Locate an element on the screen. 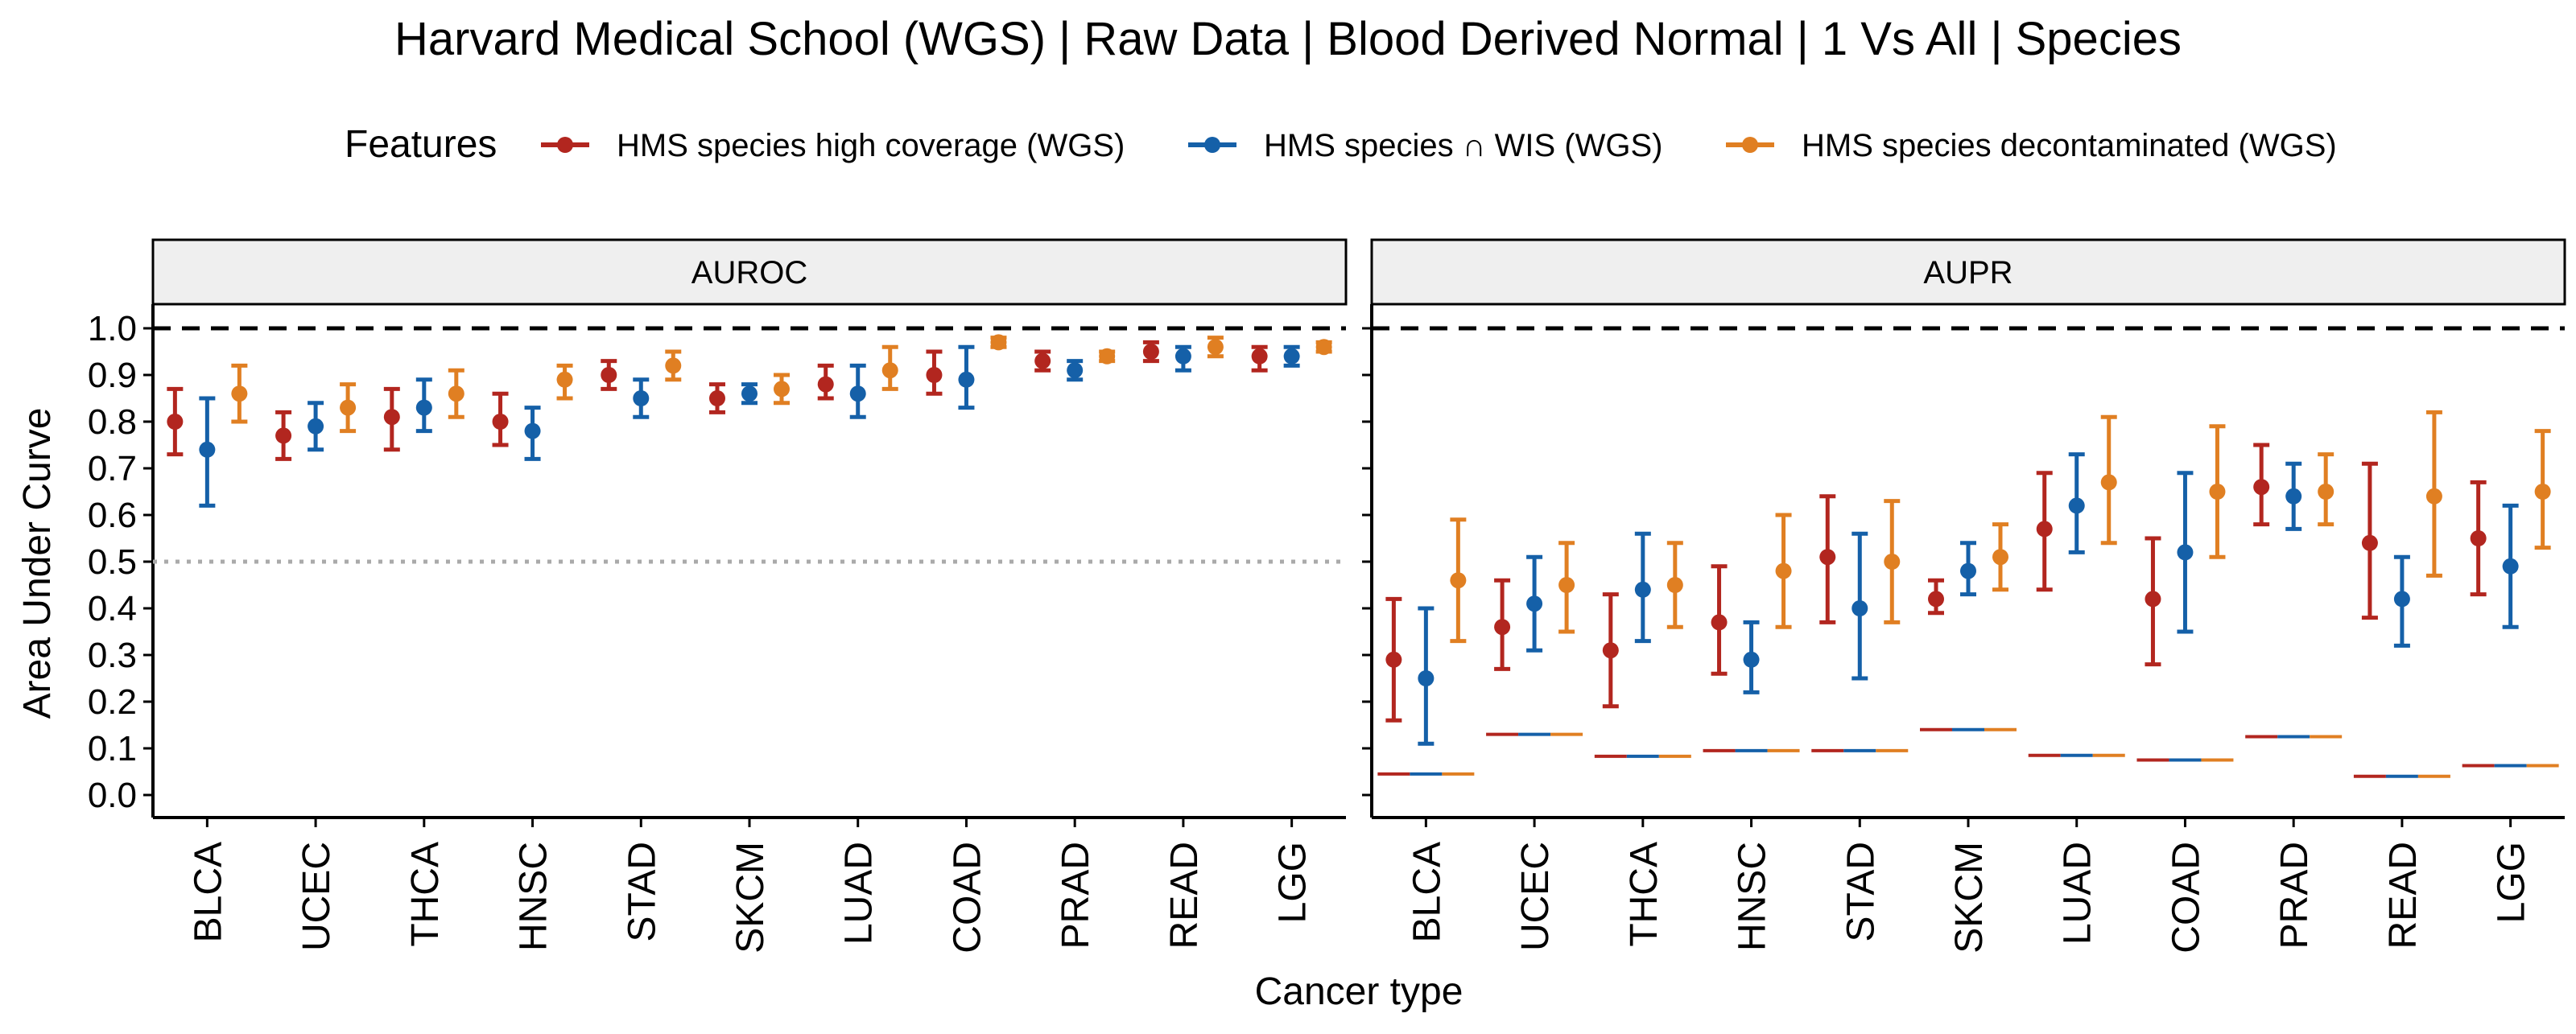  panel-auroc-ucec-s3-point is located at coordinates (348, 407).